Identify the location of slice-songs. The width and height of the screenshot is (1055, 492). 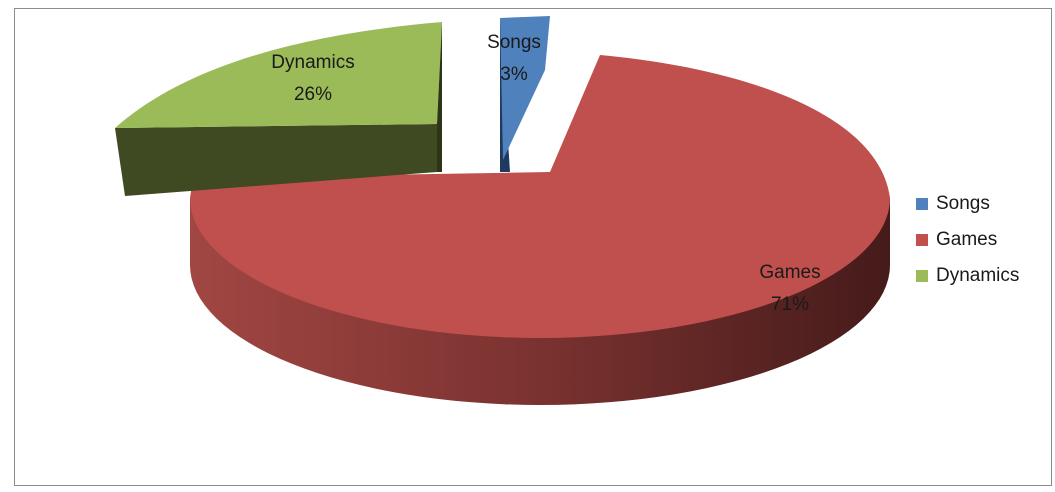
(525, 94).